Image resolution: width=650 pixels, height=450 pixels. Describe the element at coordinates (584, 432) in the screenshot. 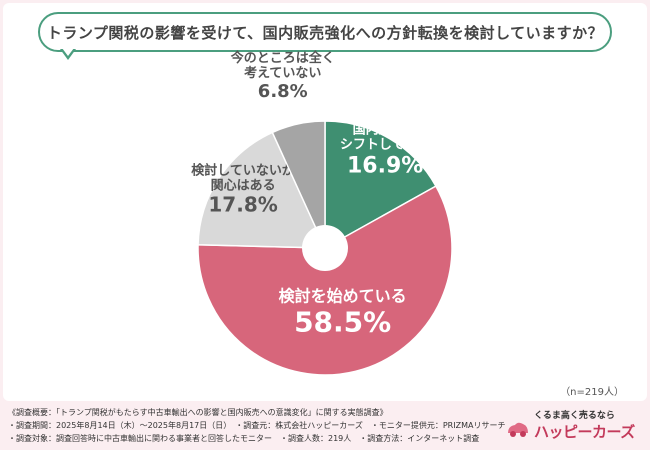

I see `brand-name: ハッピーカーズ` at that location.